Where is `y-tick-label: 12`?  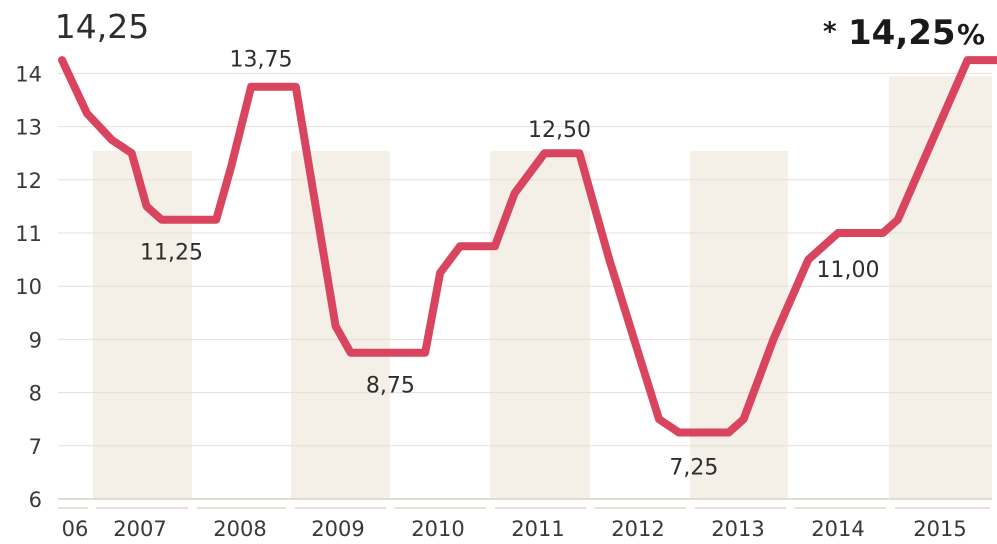
y-tick-label: 12 is located at coordinates (28, 181).